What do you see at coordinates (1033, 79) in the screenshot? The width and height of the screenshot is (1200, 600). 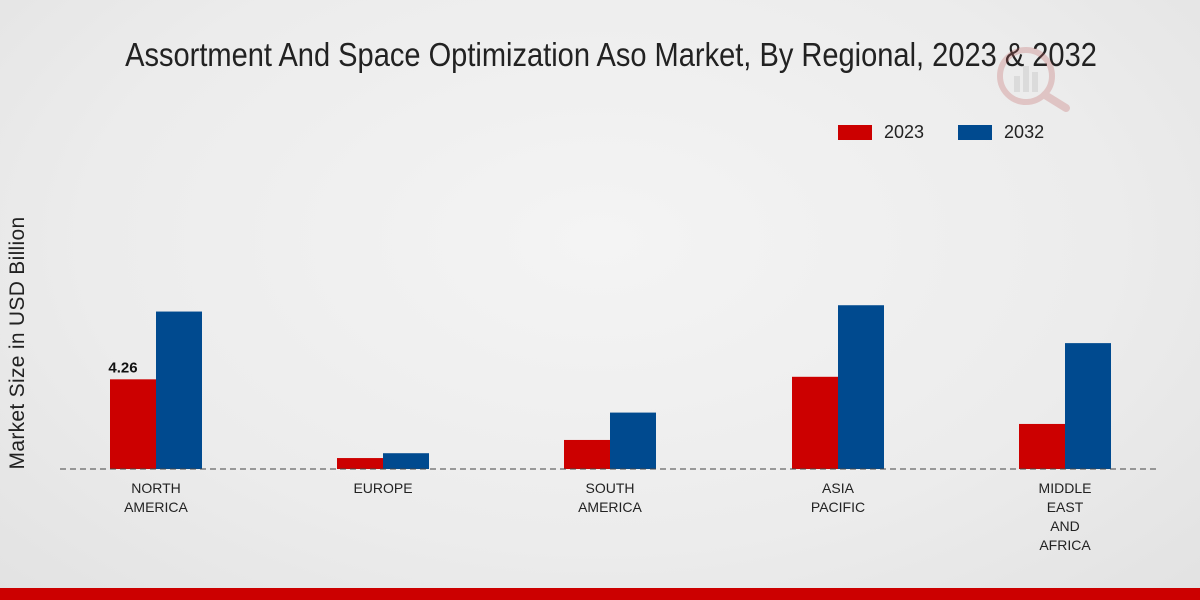 I see `watermark-logo-icon` at bounding box center [1033, 79].